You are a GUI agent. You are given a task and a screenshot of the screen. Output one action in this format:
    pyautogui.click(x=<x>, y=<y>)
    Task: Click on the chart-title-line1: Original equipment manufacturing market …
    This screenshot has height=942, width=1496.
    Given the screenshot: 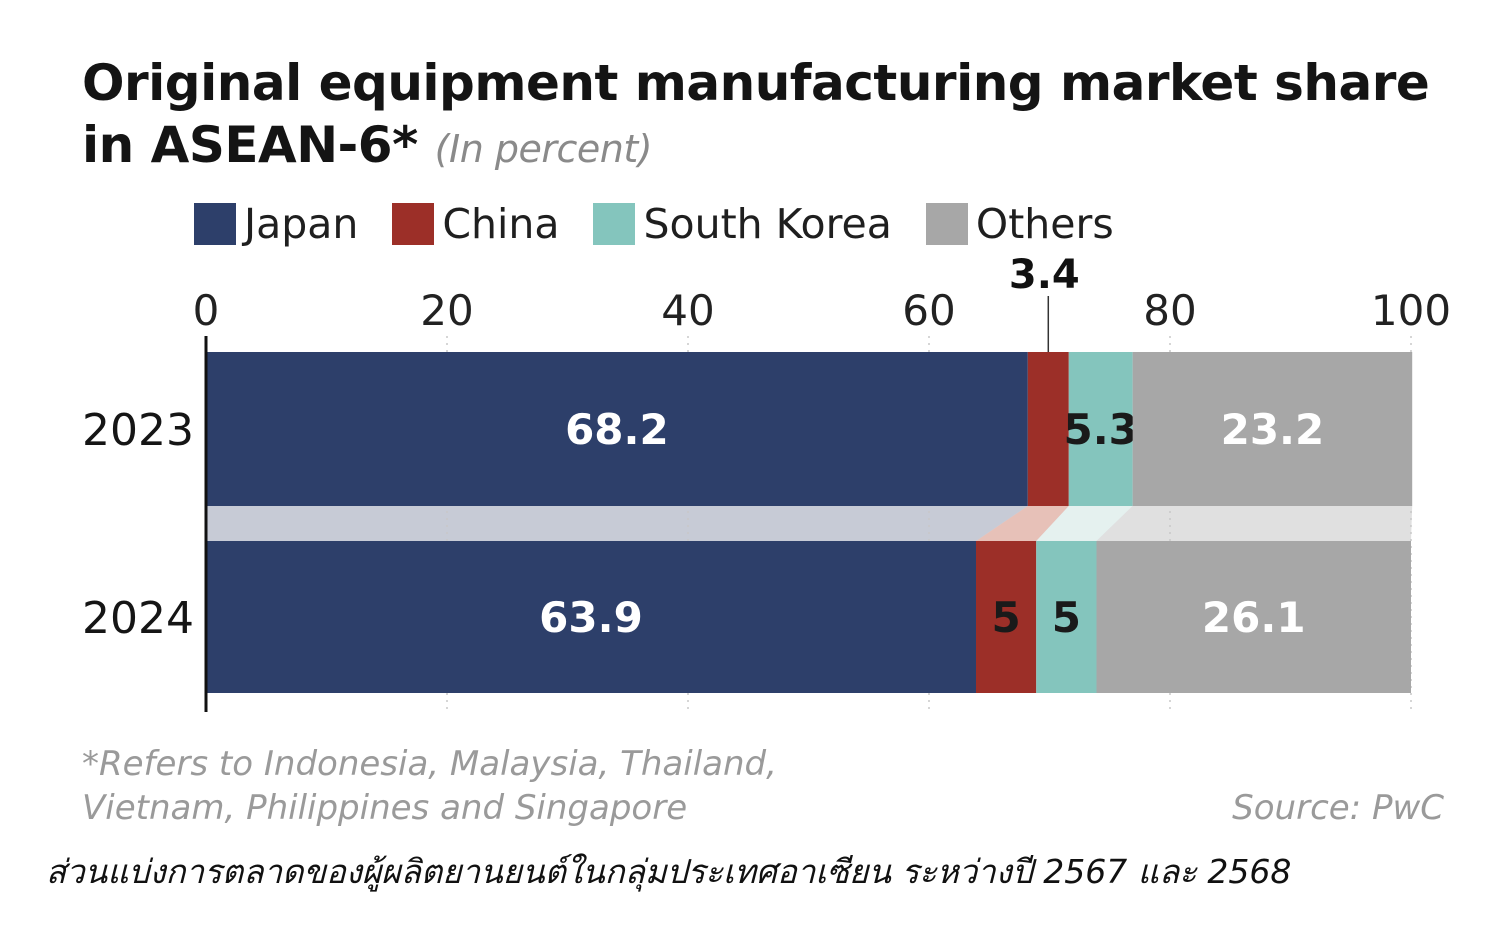 What is the action you would take?
    pyautogui.click(x=756, y=83)
    